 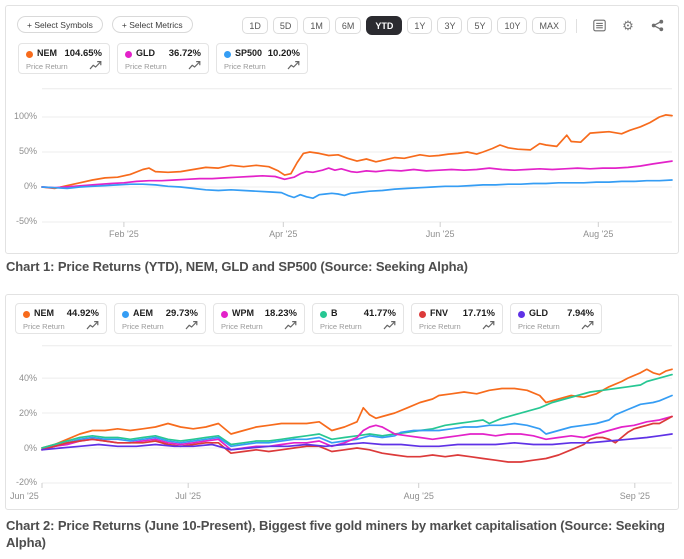 I want to click on period-button-ytd: YTD, so click(x=384, y=25).